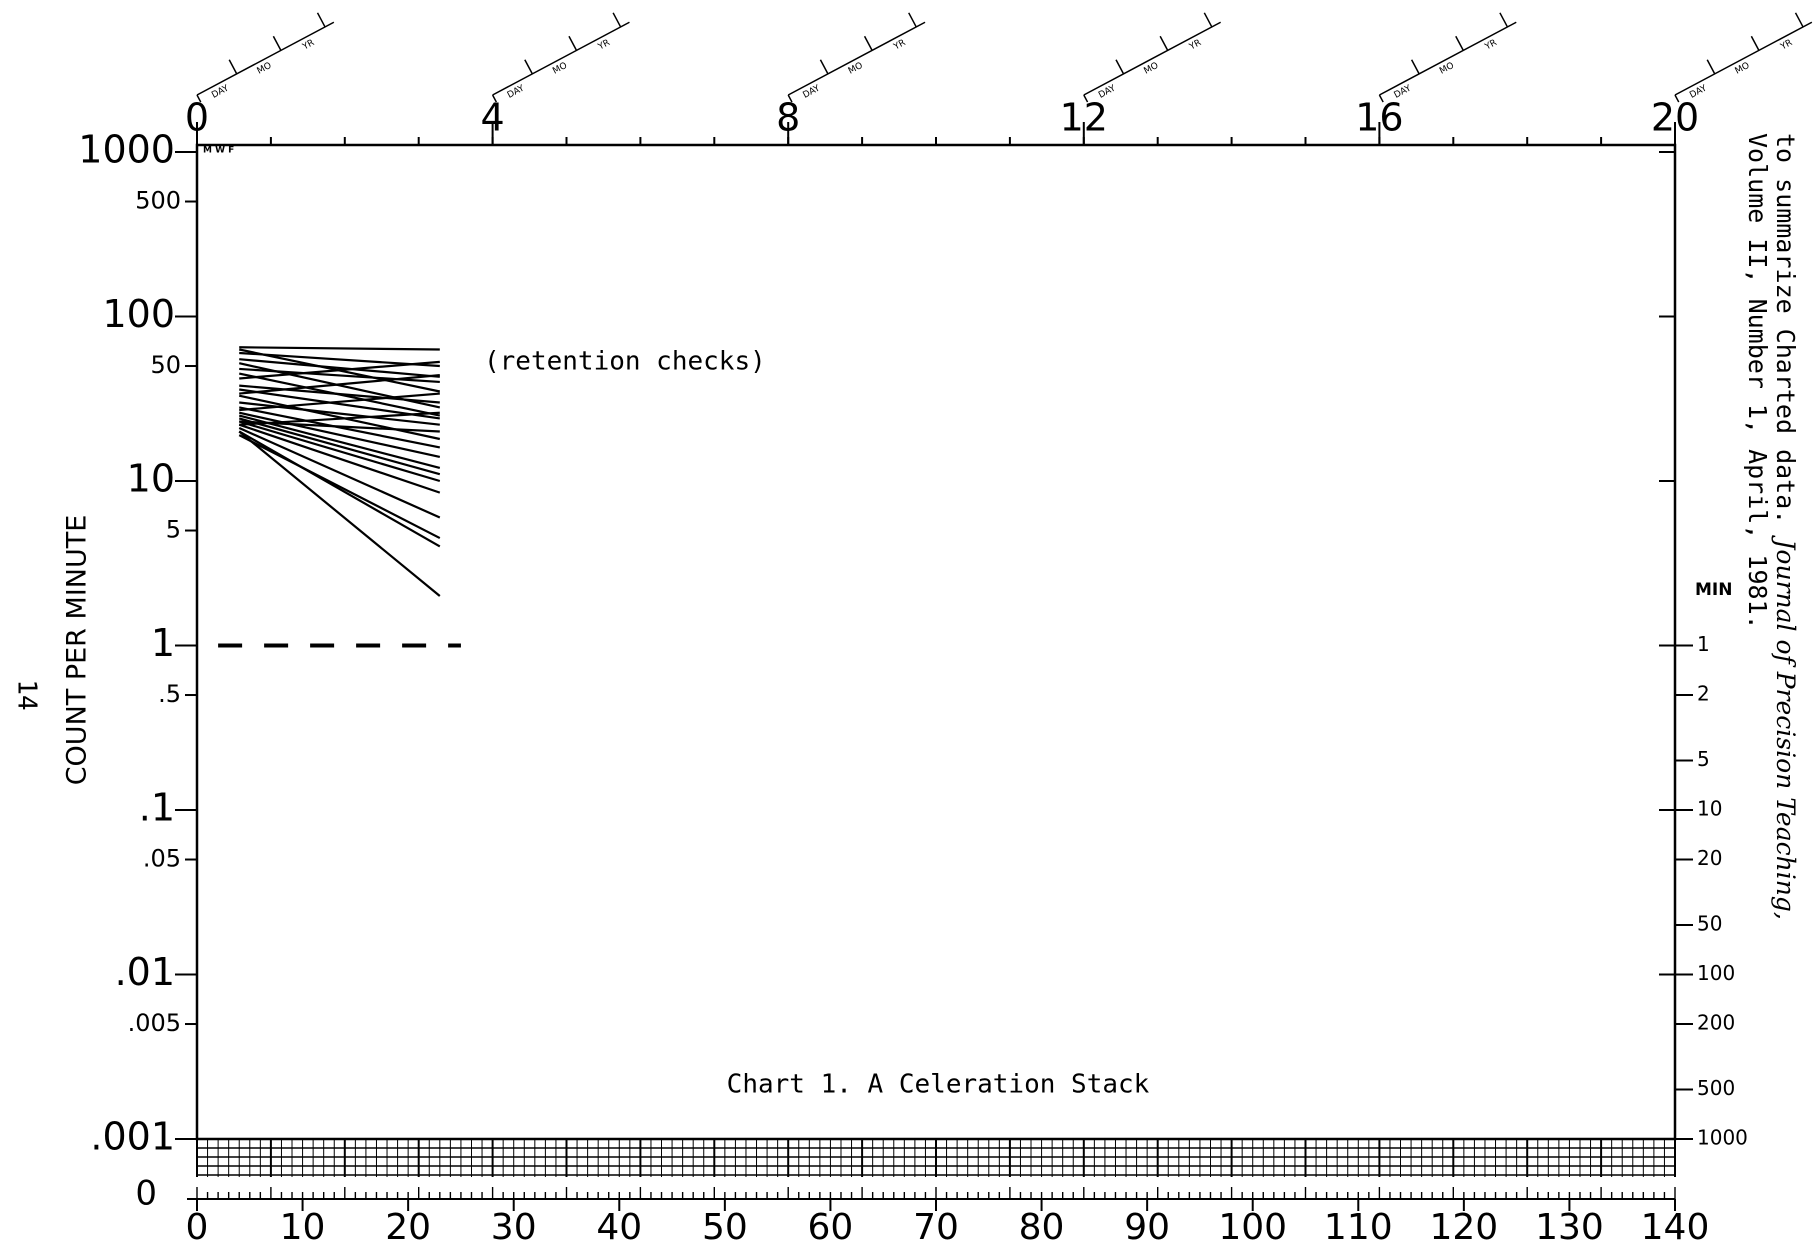 Image resolution: width=1816 pixels, height=1250 pixels. Describe the element at coordinates (169, 694) in the screenshot. I see `y-tick-label: .5` at that location.